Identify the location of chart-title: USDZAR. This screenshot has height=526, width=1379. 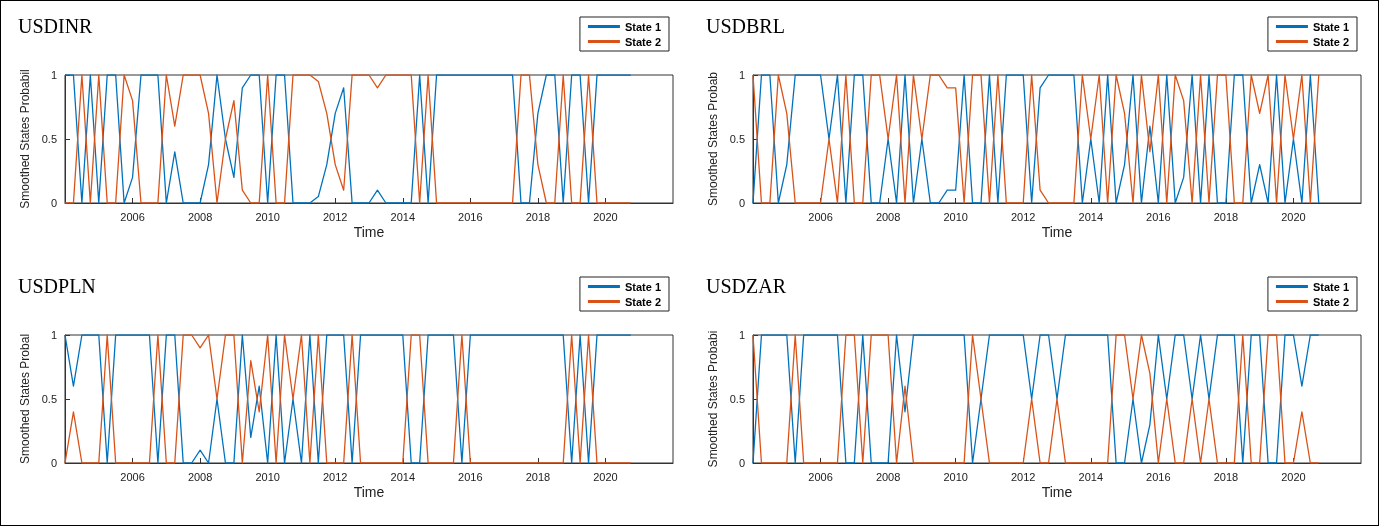
(746, 286).